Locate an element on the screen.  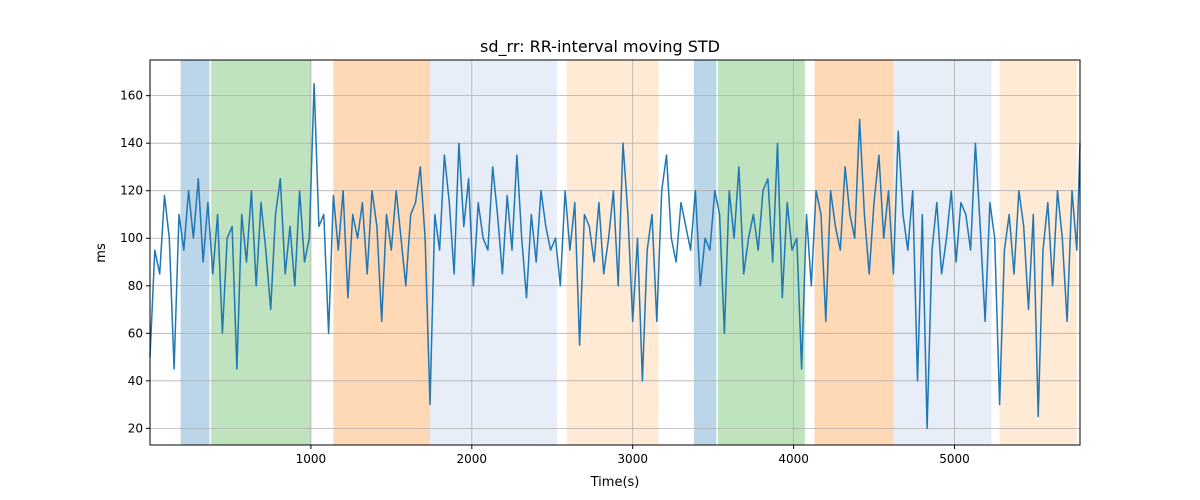
y-tick-label: 40 is located at coordinates (135, 381).